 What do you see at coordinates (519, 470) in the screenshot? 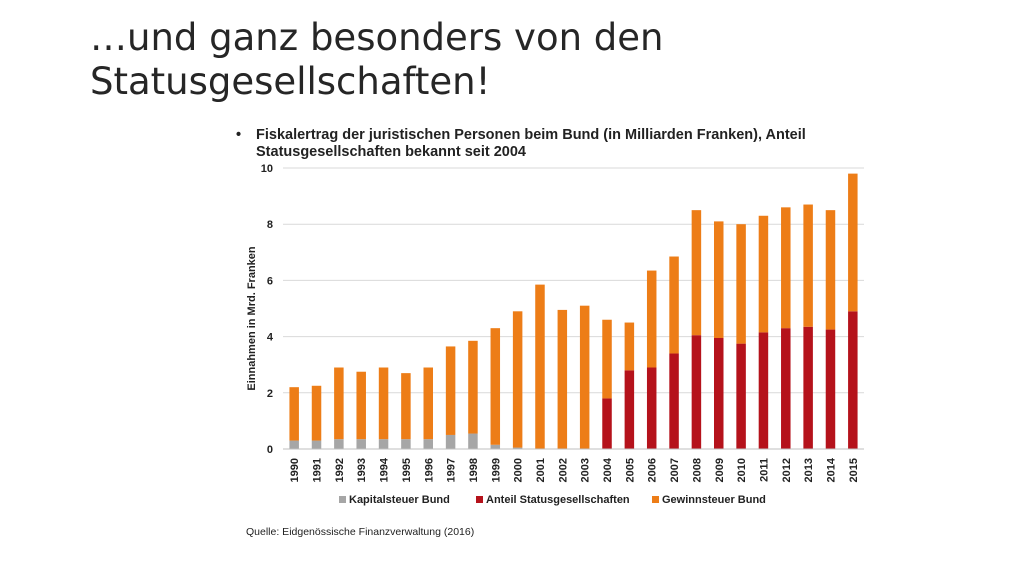
I see `x-tick-label: 2000` at bounding box center [519, 470].